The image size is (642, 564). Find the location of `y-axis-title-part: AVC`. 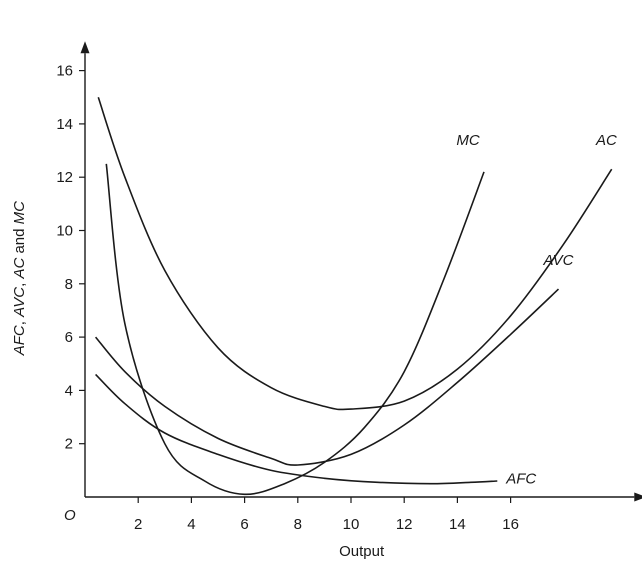

y-axis-title-part: AVC is located at coordinates (19, 302).